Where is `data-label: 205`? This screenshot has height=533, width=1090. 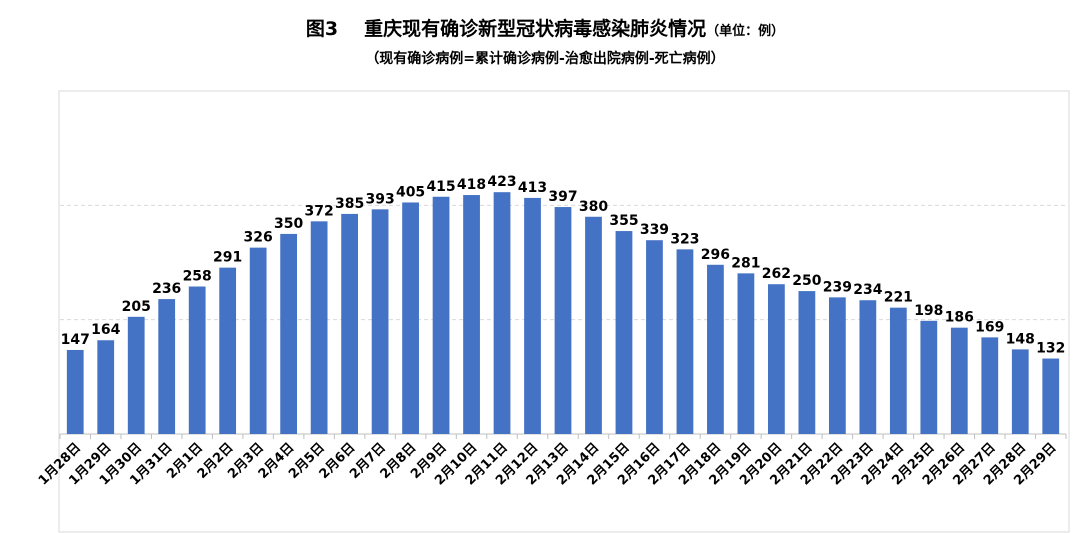 data-label: 205 is located at coordinates (136, 307).